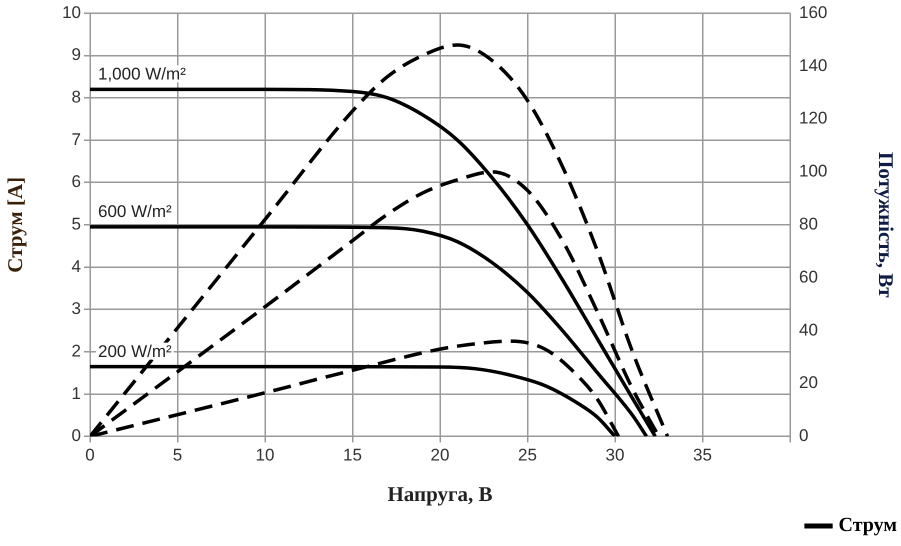 The image size is (901, 546). I want to click on y-tick-label: 6, so click(76, 182).